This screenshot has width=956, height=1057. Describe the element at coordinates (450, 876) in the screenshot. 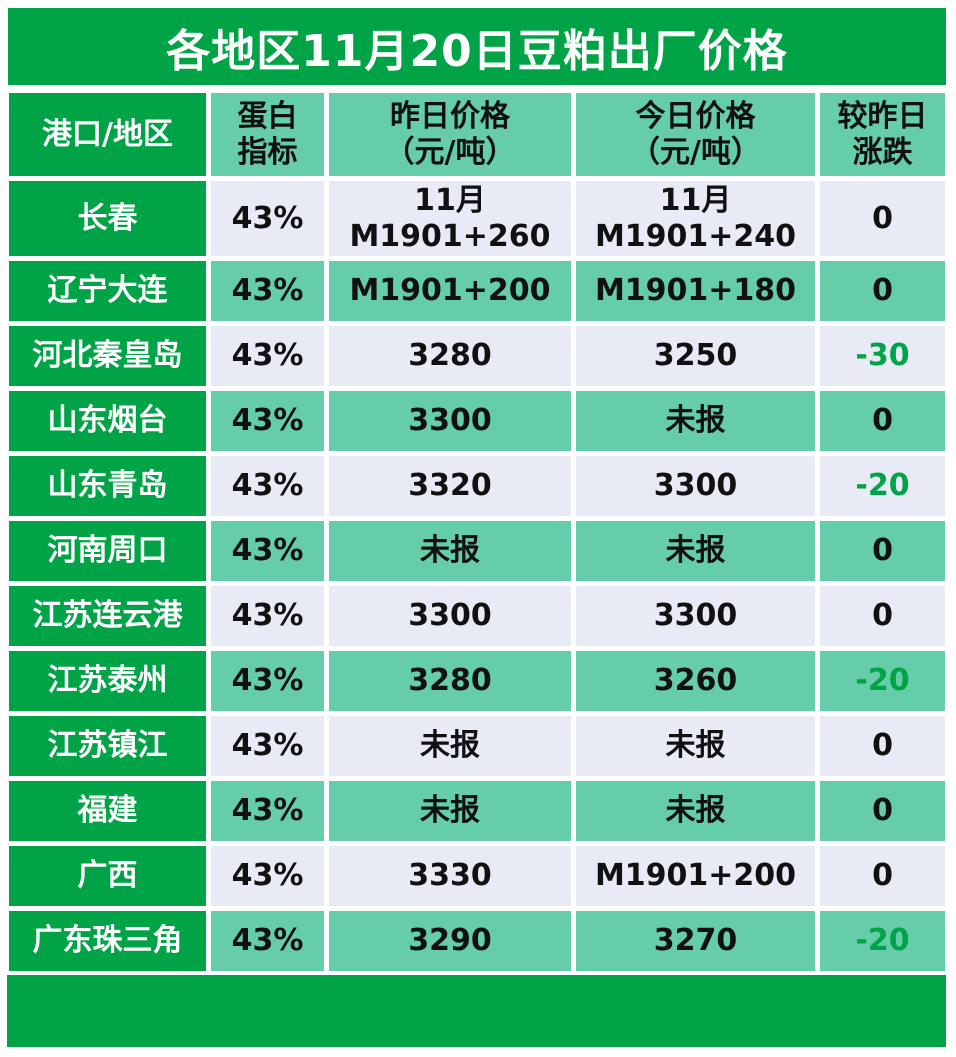

I see `yesterday-price-cell: 3330` at that location.